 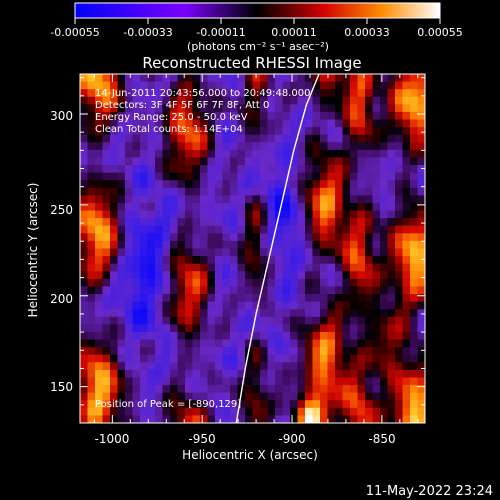 I want to click on colorbar-tick-label: 0.00055, so click(x=440, y=32).